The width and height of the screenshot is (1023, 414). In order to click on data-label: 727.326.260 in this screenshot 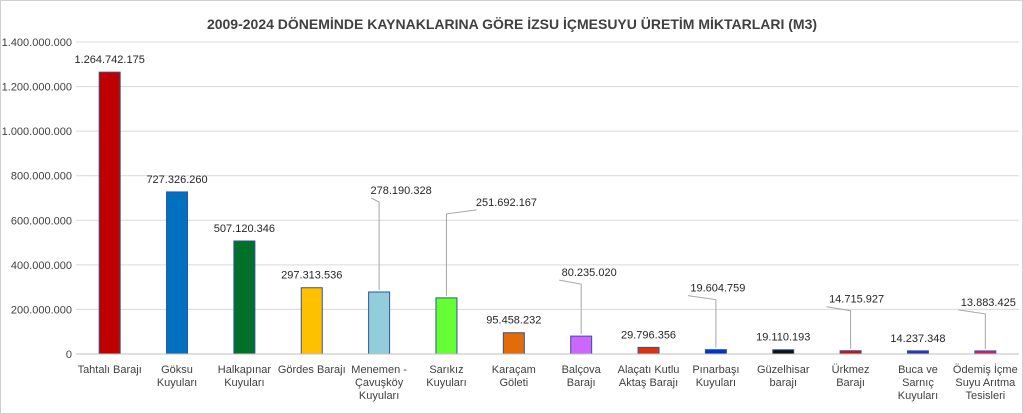, I will do `click(176, 180)`.